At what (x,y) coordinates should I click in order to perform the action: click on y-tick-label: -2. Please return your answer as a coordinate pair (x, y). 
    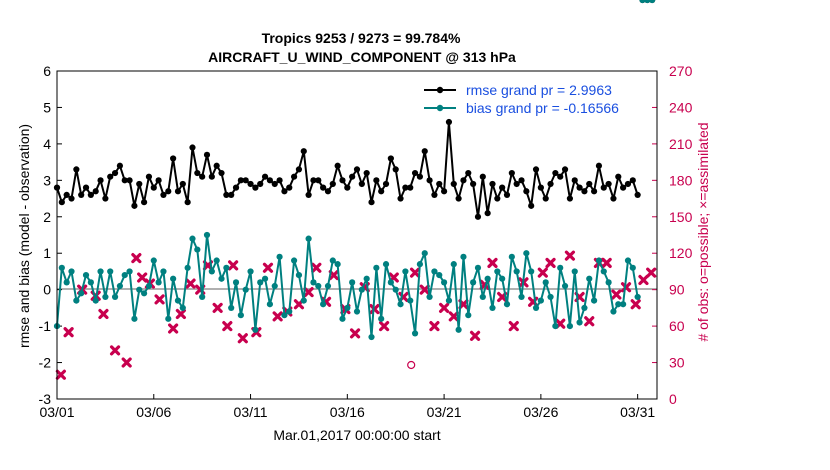
    Looking at the image, I should click on (45, 363).